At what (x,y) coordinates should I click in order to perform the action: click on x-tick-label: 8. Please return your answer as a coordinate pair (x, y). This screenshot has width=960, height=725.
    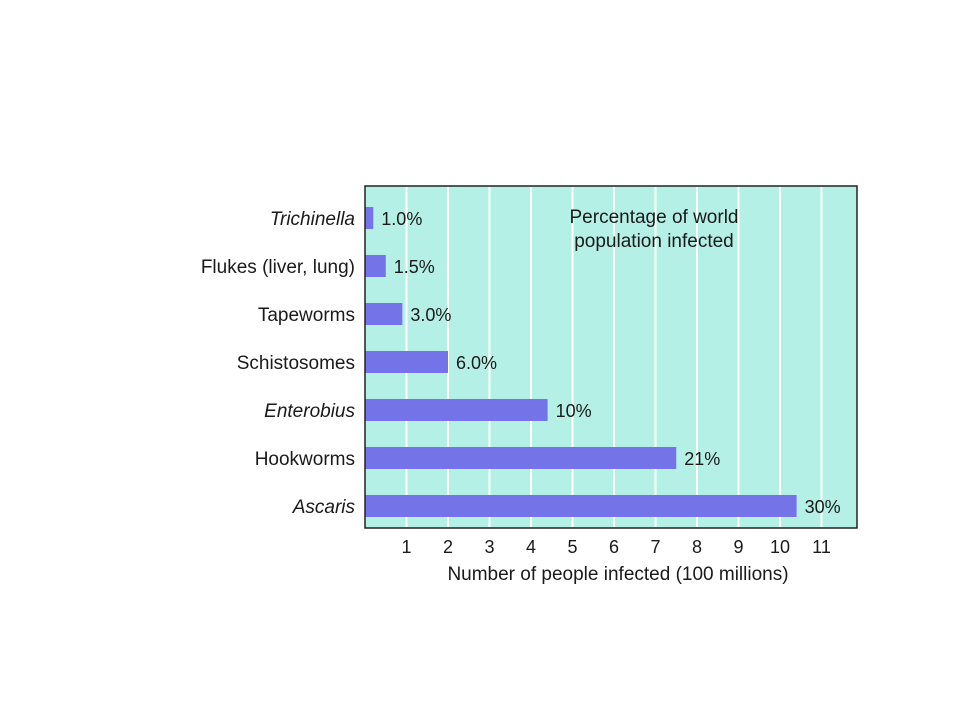
    Looking at the image, I should click on (697, 547).